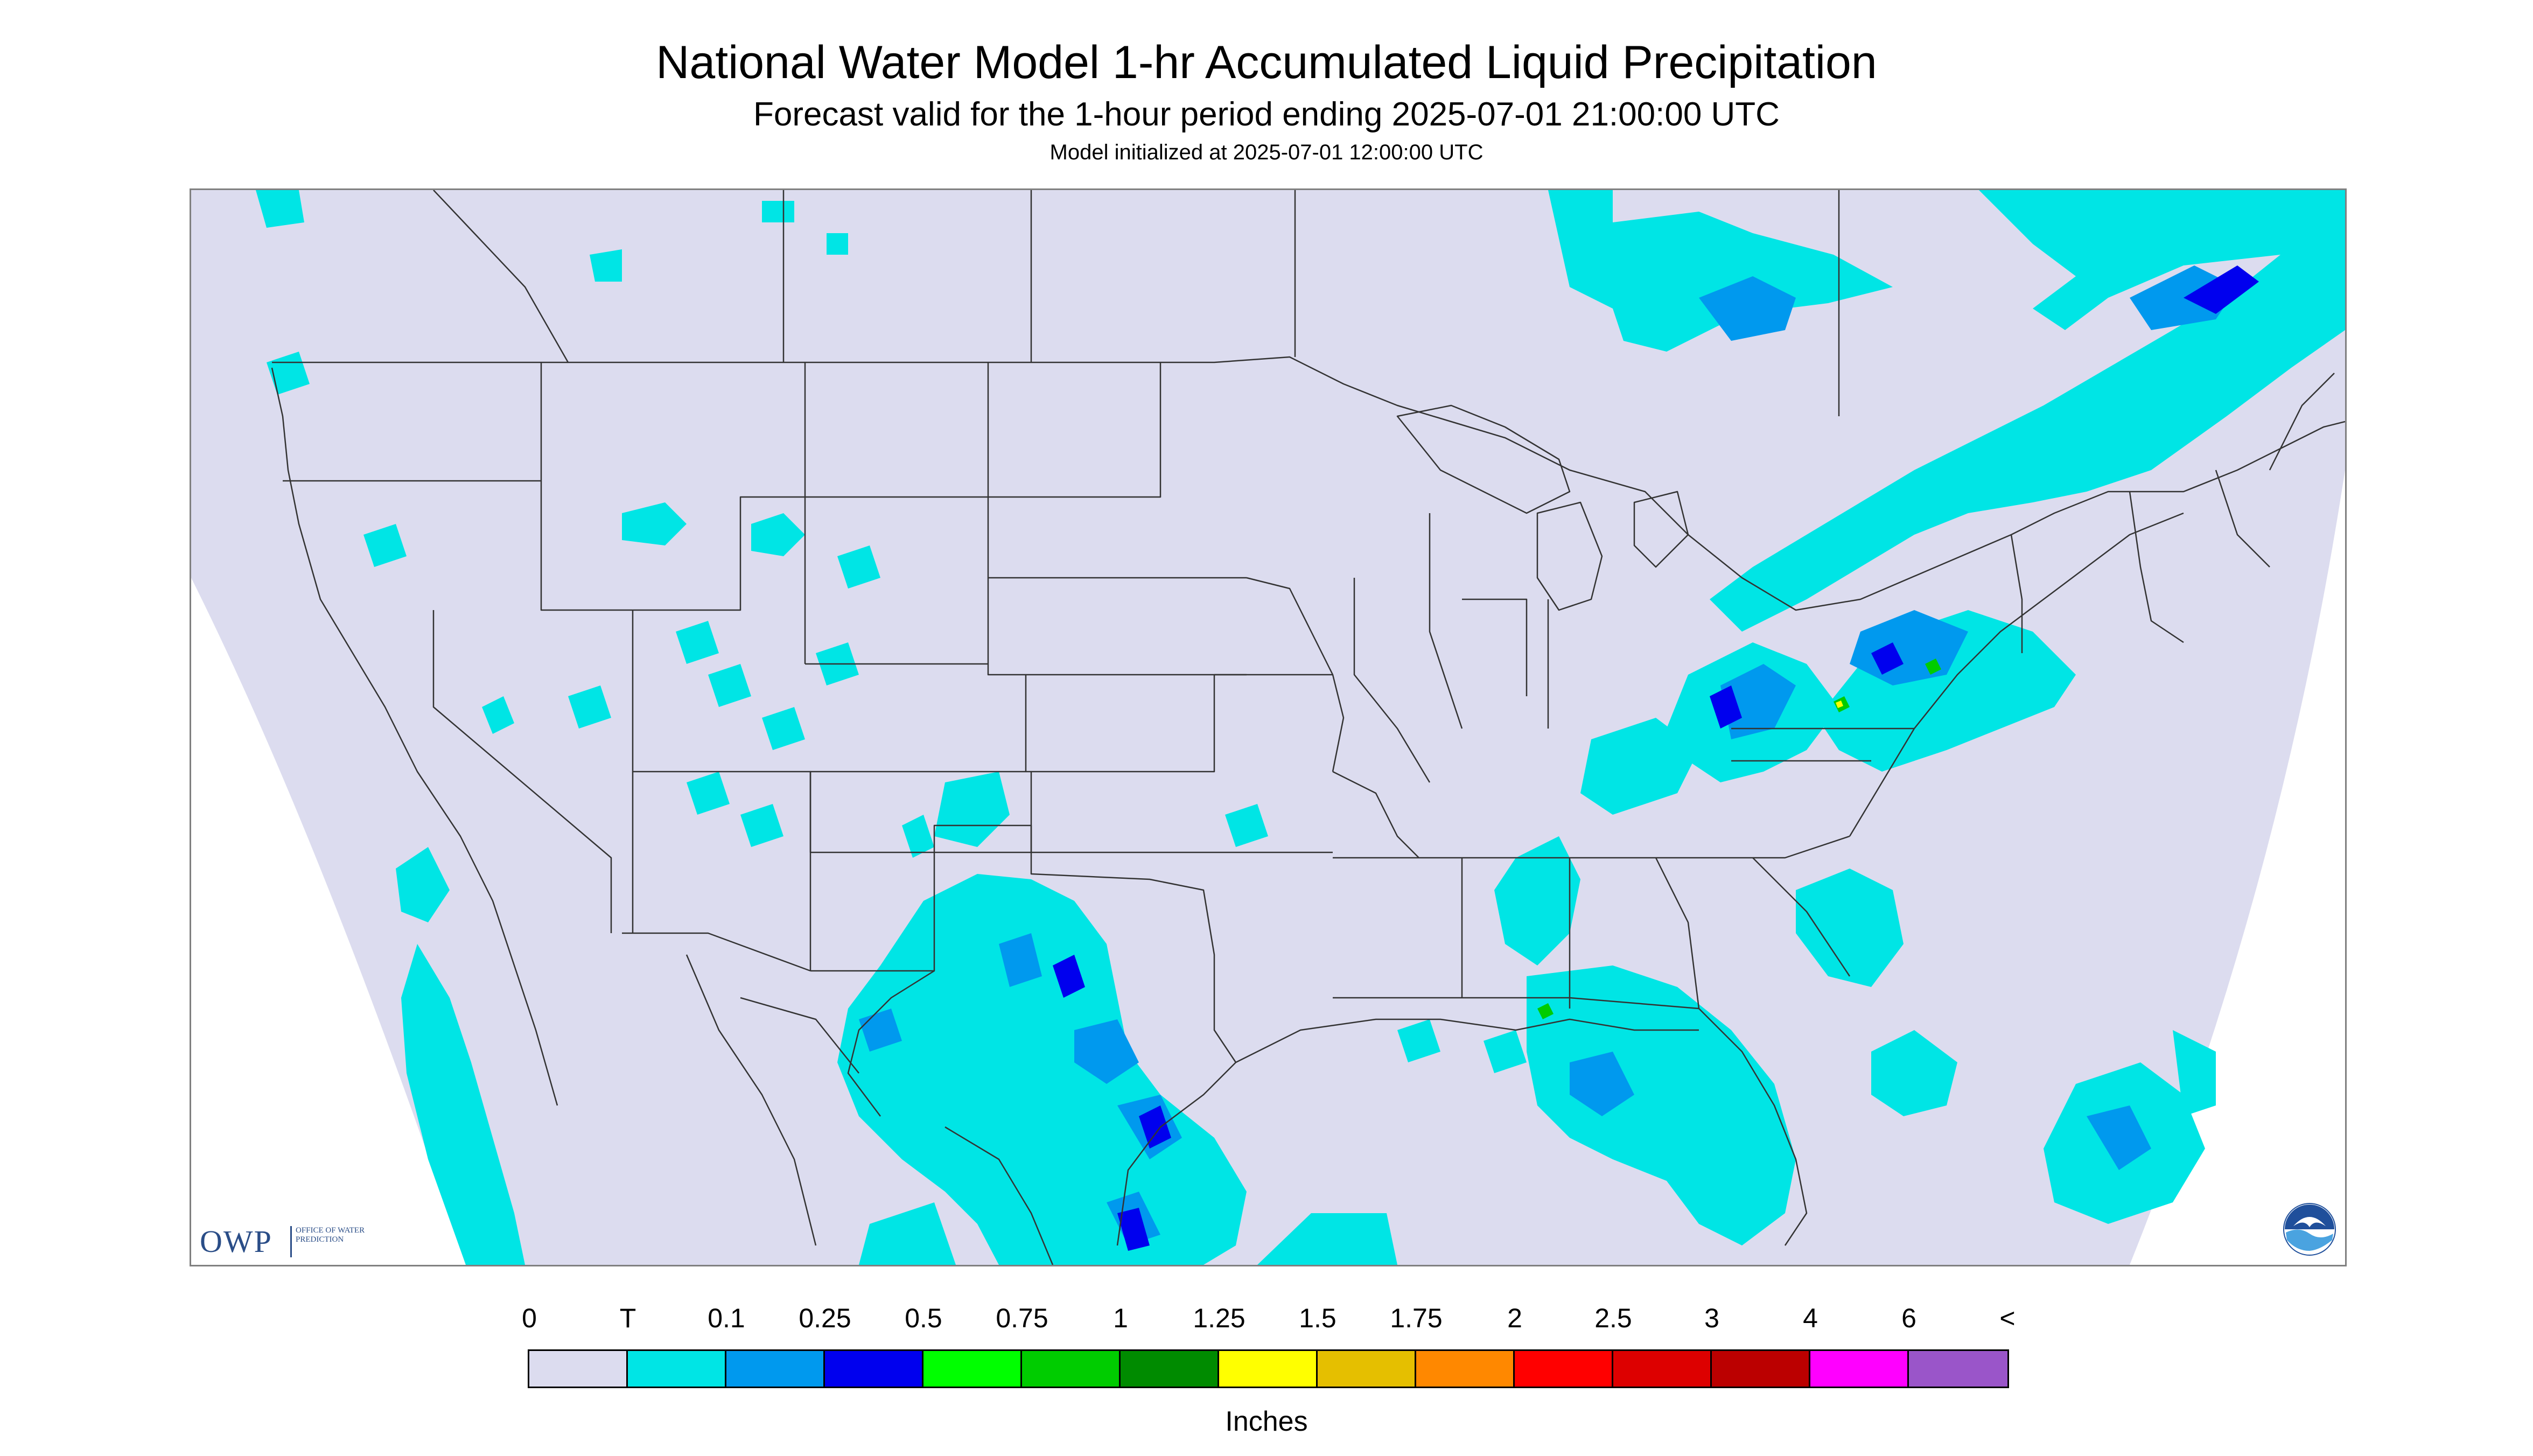  Describe the element at coordinates (1219, 1318) in the screenshot. I see `legend-tick-label: 1.25` at that location.